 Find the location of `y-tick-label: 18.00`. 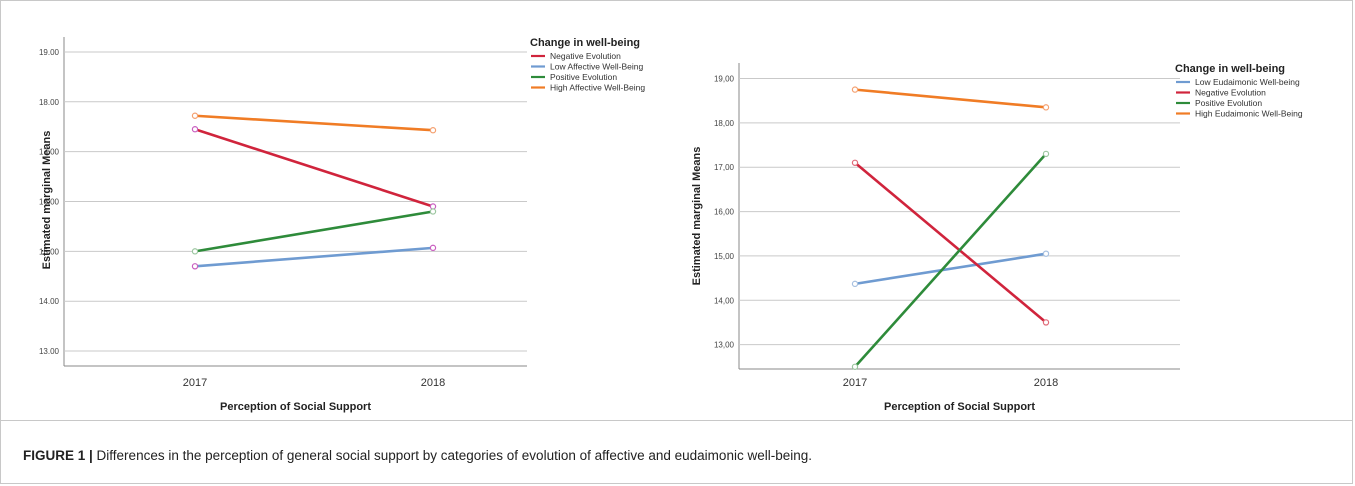

y-tick-label: 18.00 is located at coordinates (49, 102).